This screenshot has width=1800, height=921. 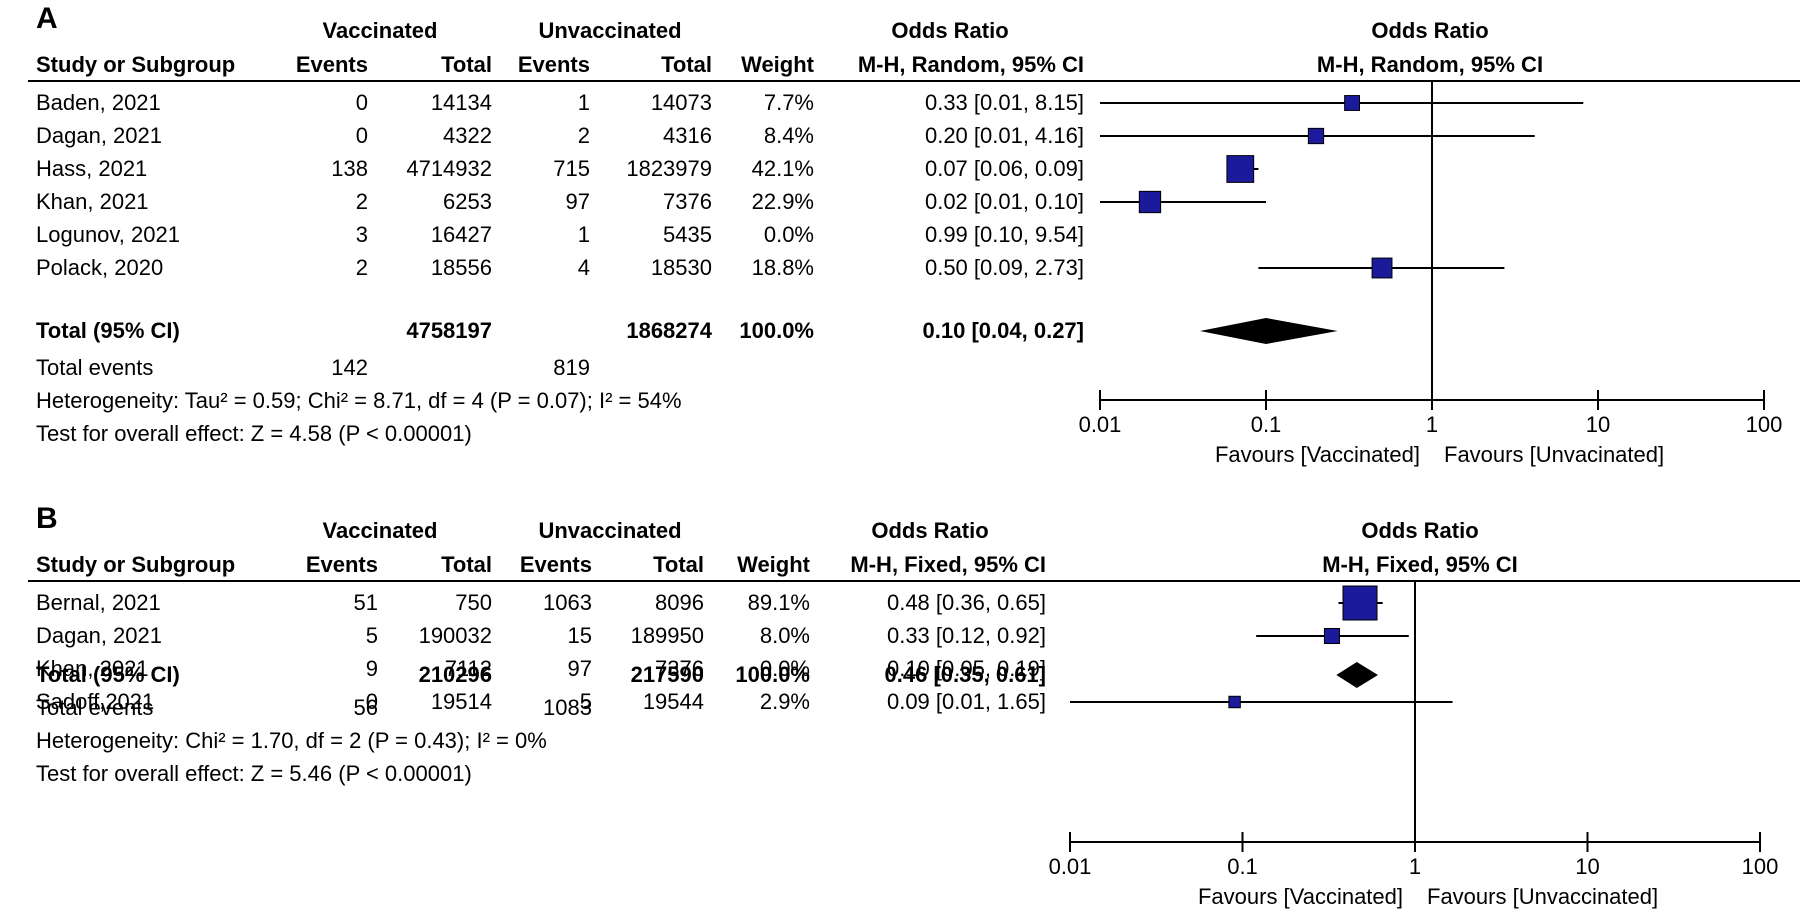 I want to click on events-unvaccinated: 715, so click(x=571, y=168).